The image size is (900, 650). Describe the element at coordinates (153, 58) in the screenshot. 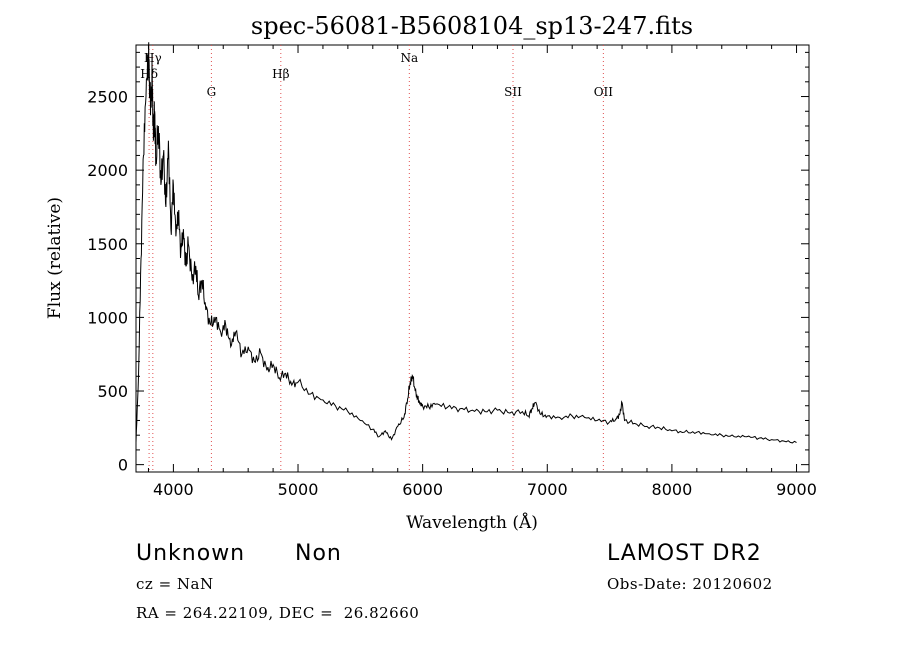

I see `spectral-line-label: Hγ` at that location.